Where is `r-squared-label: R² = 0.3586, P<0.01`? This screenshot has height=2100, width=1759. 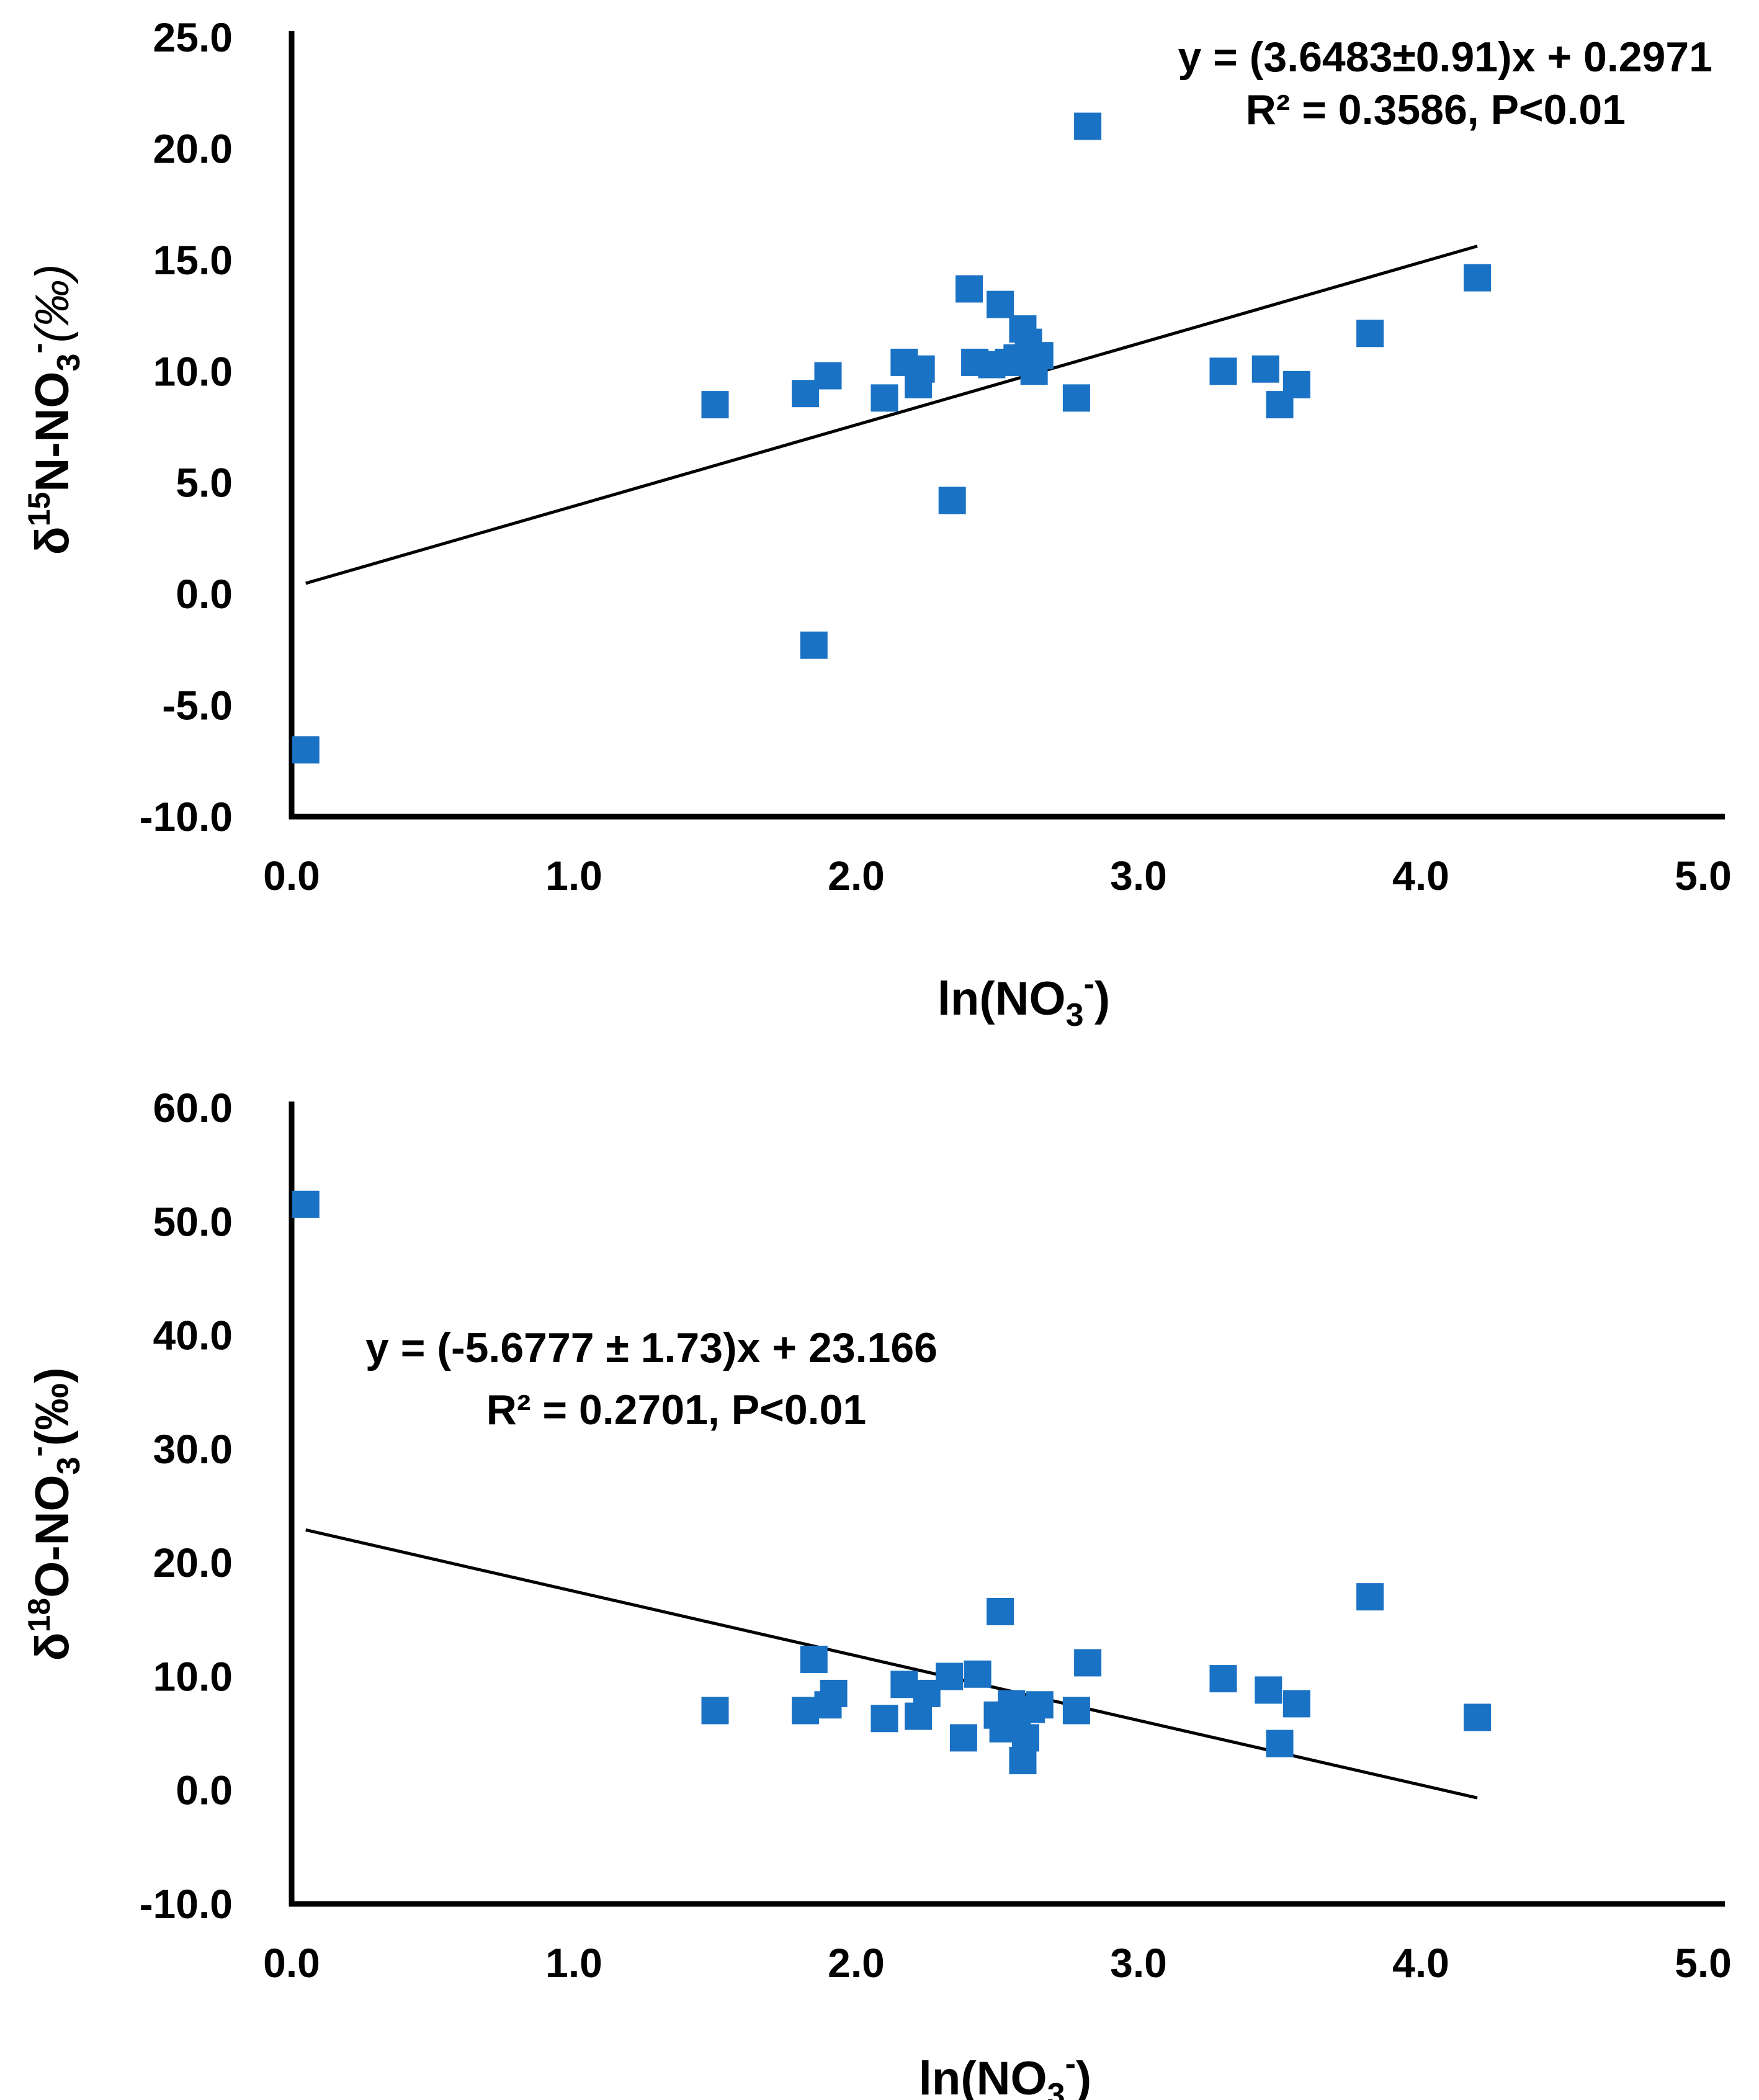
r-squared-label: R² = 0.3586, P<0.01 is located at coordinates (1436, 109).